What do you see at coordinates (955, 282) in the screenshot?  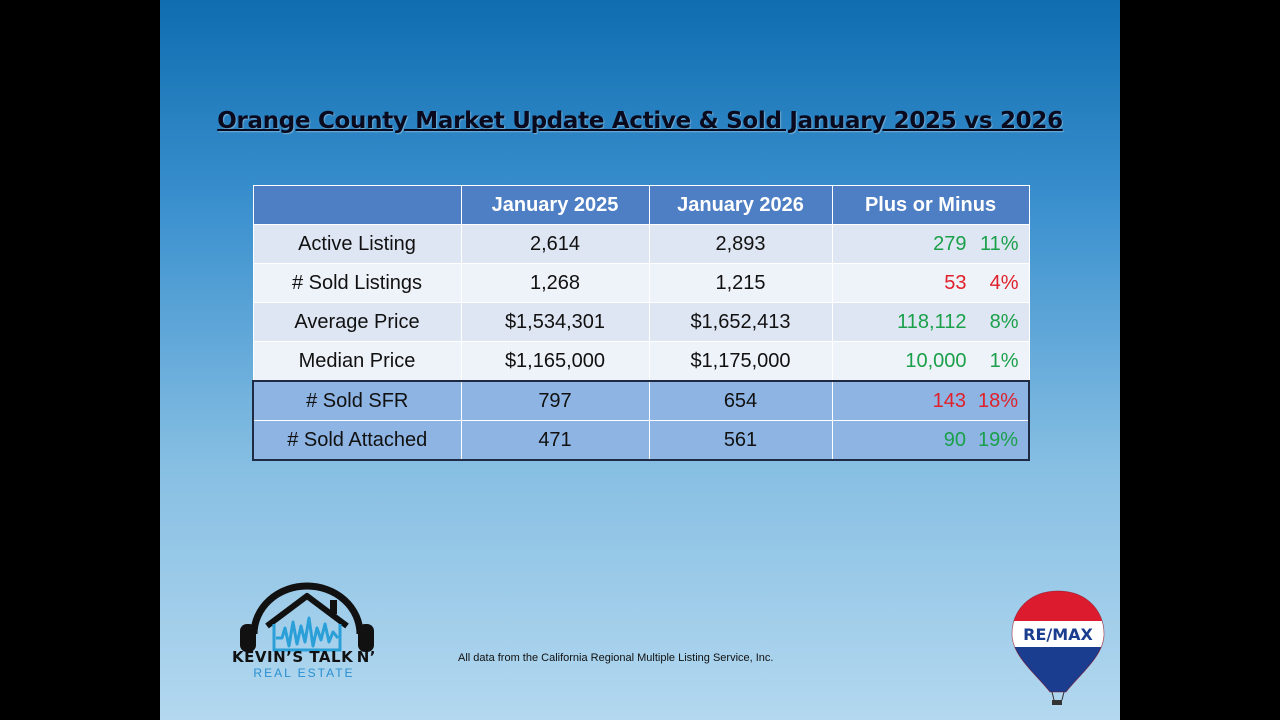 I see `change-value: 53` at bounding box center [955, 282].